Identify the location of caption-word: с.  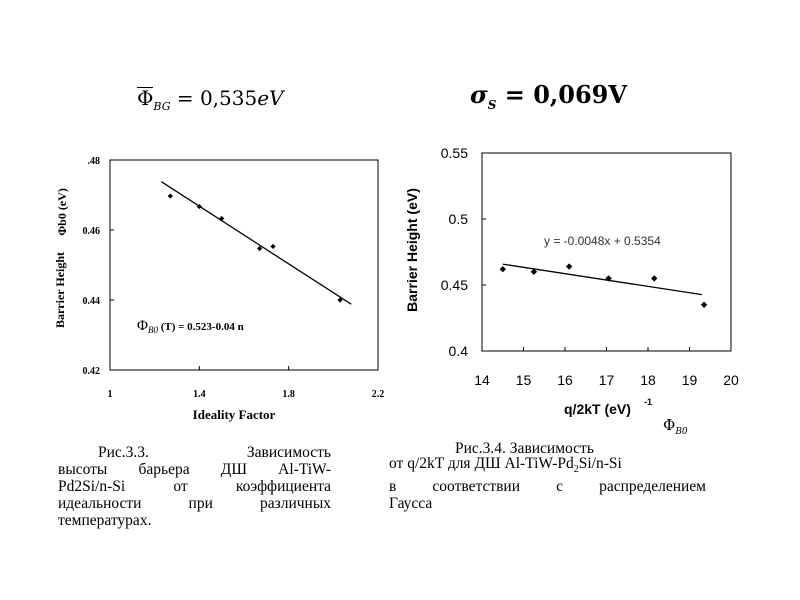
(559, 487).